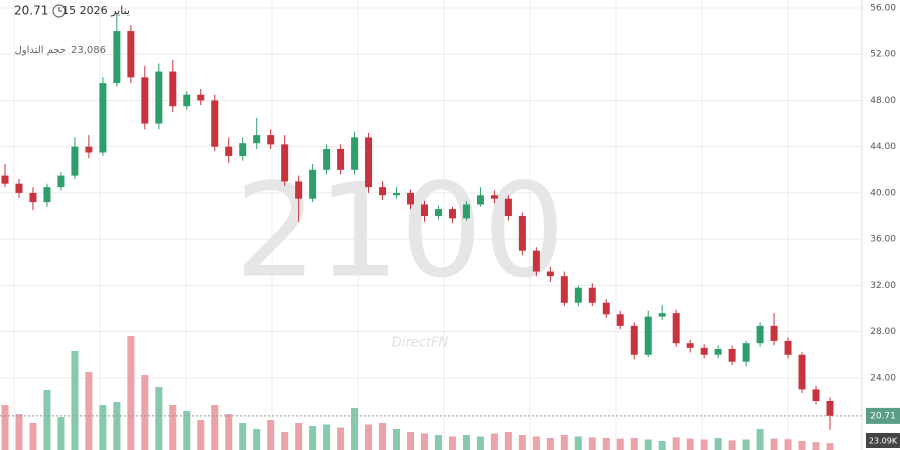  What do you see at coordinates (883, 378) in the screenshot?
I see `y-tick-label: 24.00` at bounding box center [883, 378].